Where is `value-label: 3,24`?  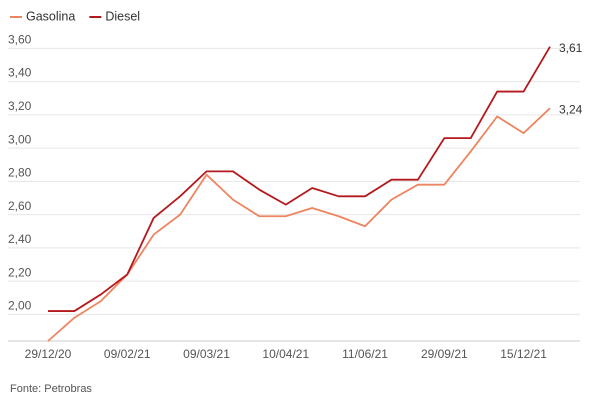 value-label: 3,24 is located at coordinates (571, 109).